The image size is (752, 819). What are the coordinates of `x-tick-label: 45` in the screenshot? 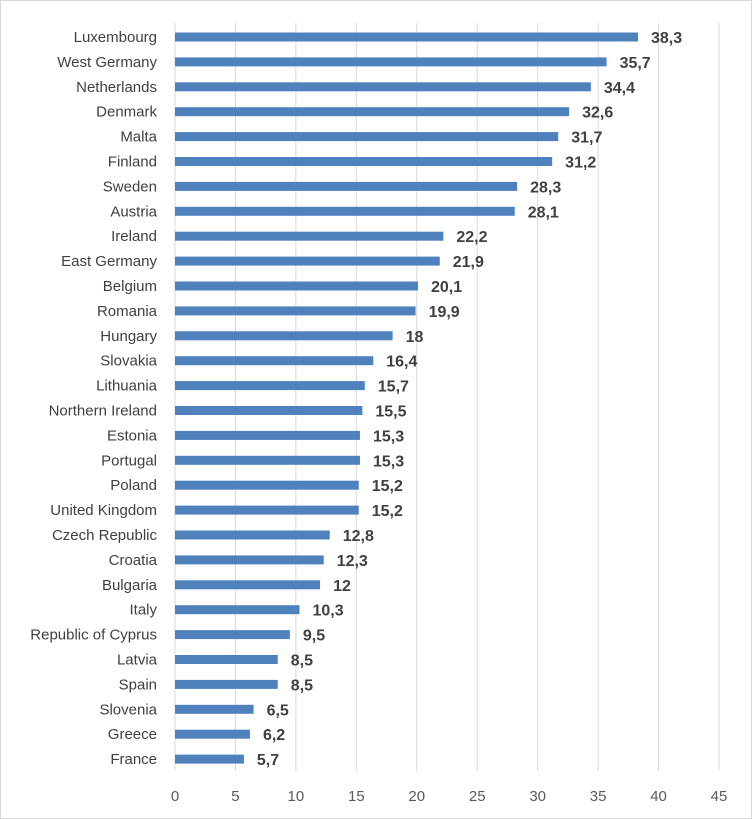 It's located at (719, 796).